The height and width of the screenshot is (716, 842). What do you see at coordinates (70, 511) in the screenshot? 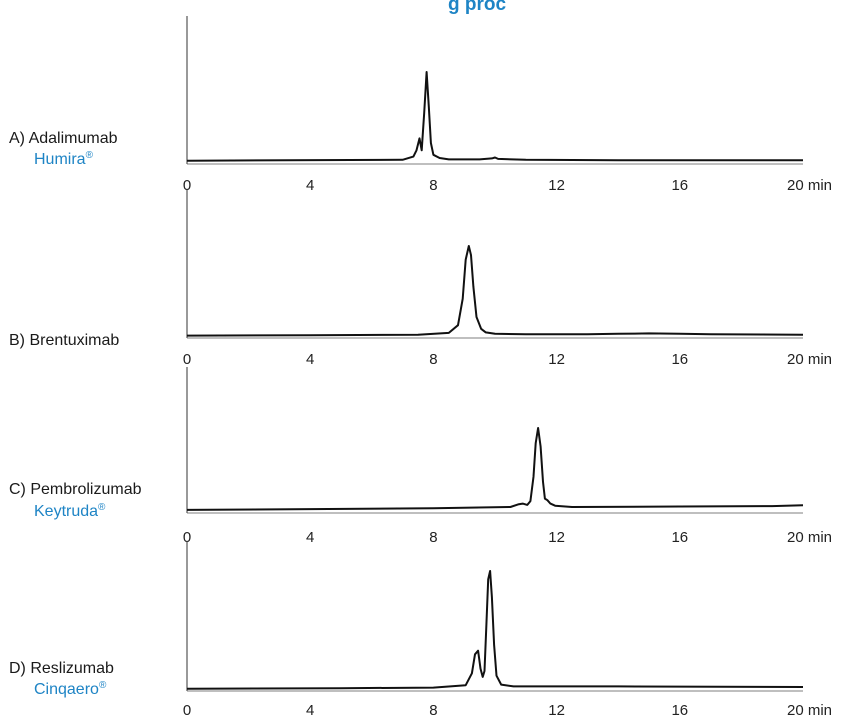
I see `brand-label: Keytruda®` at bounding box center [70, 511].